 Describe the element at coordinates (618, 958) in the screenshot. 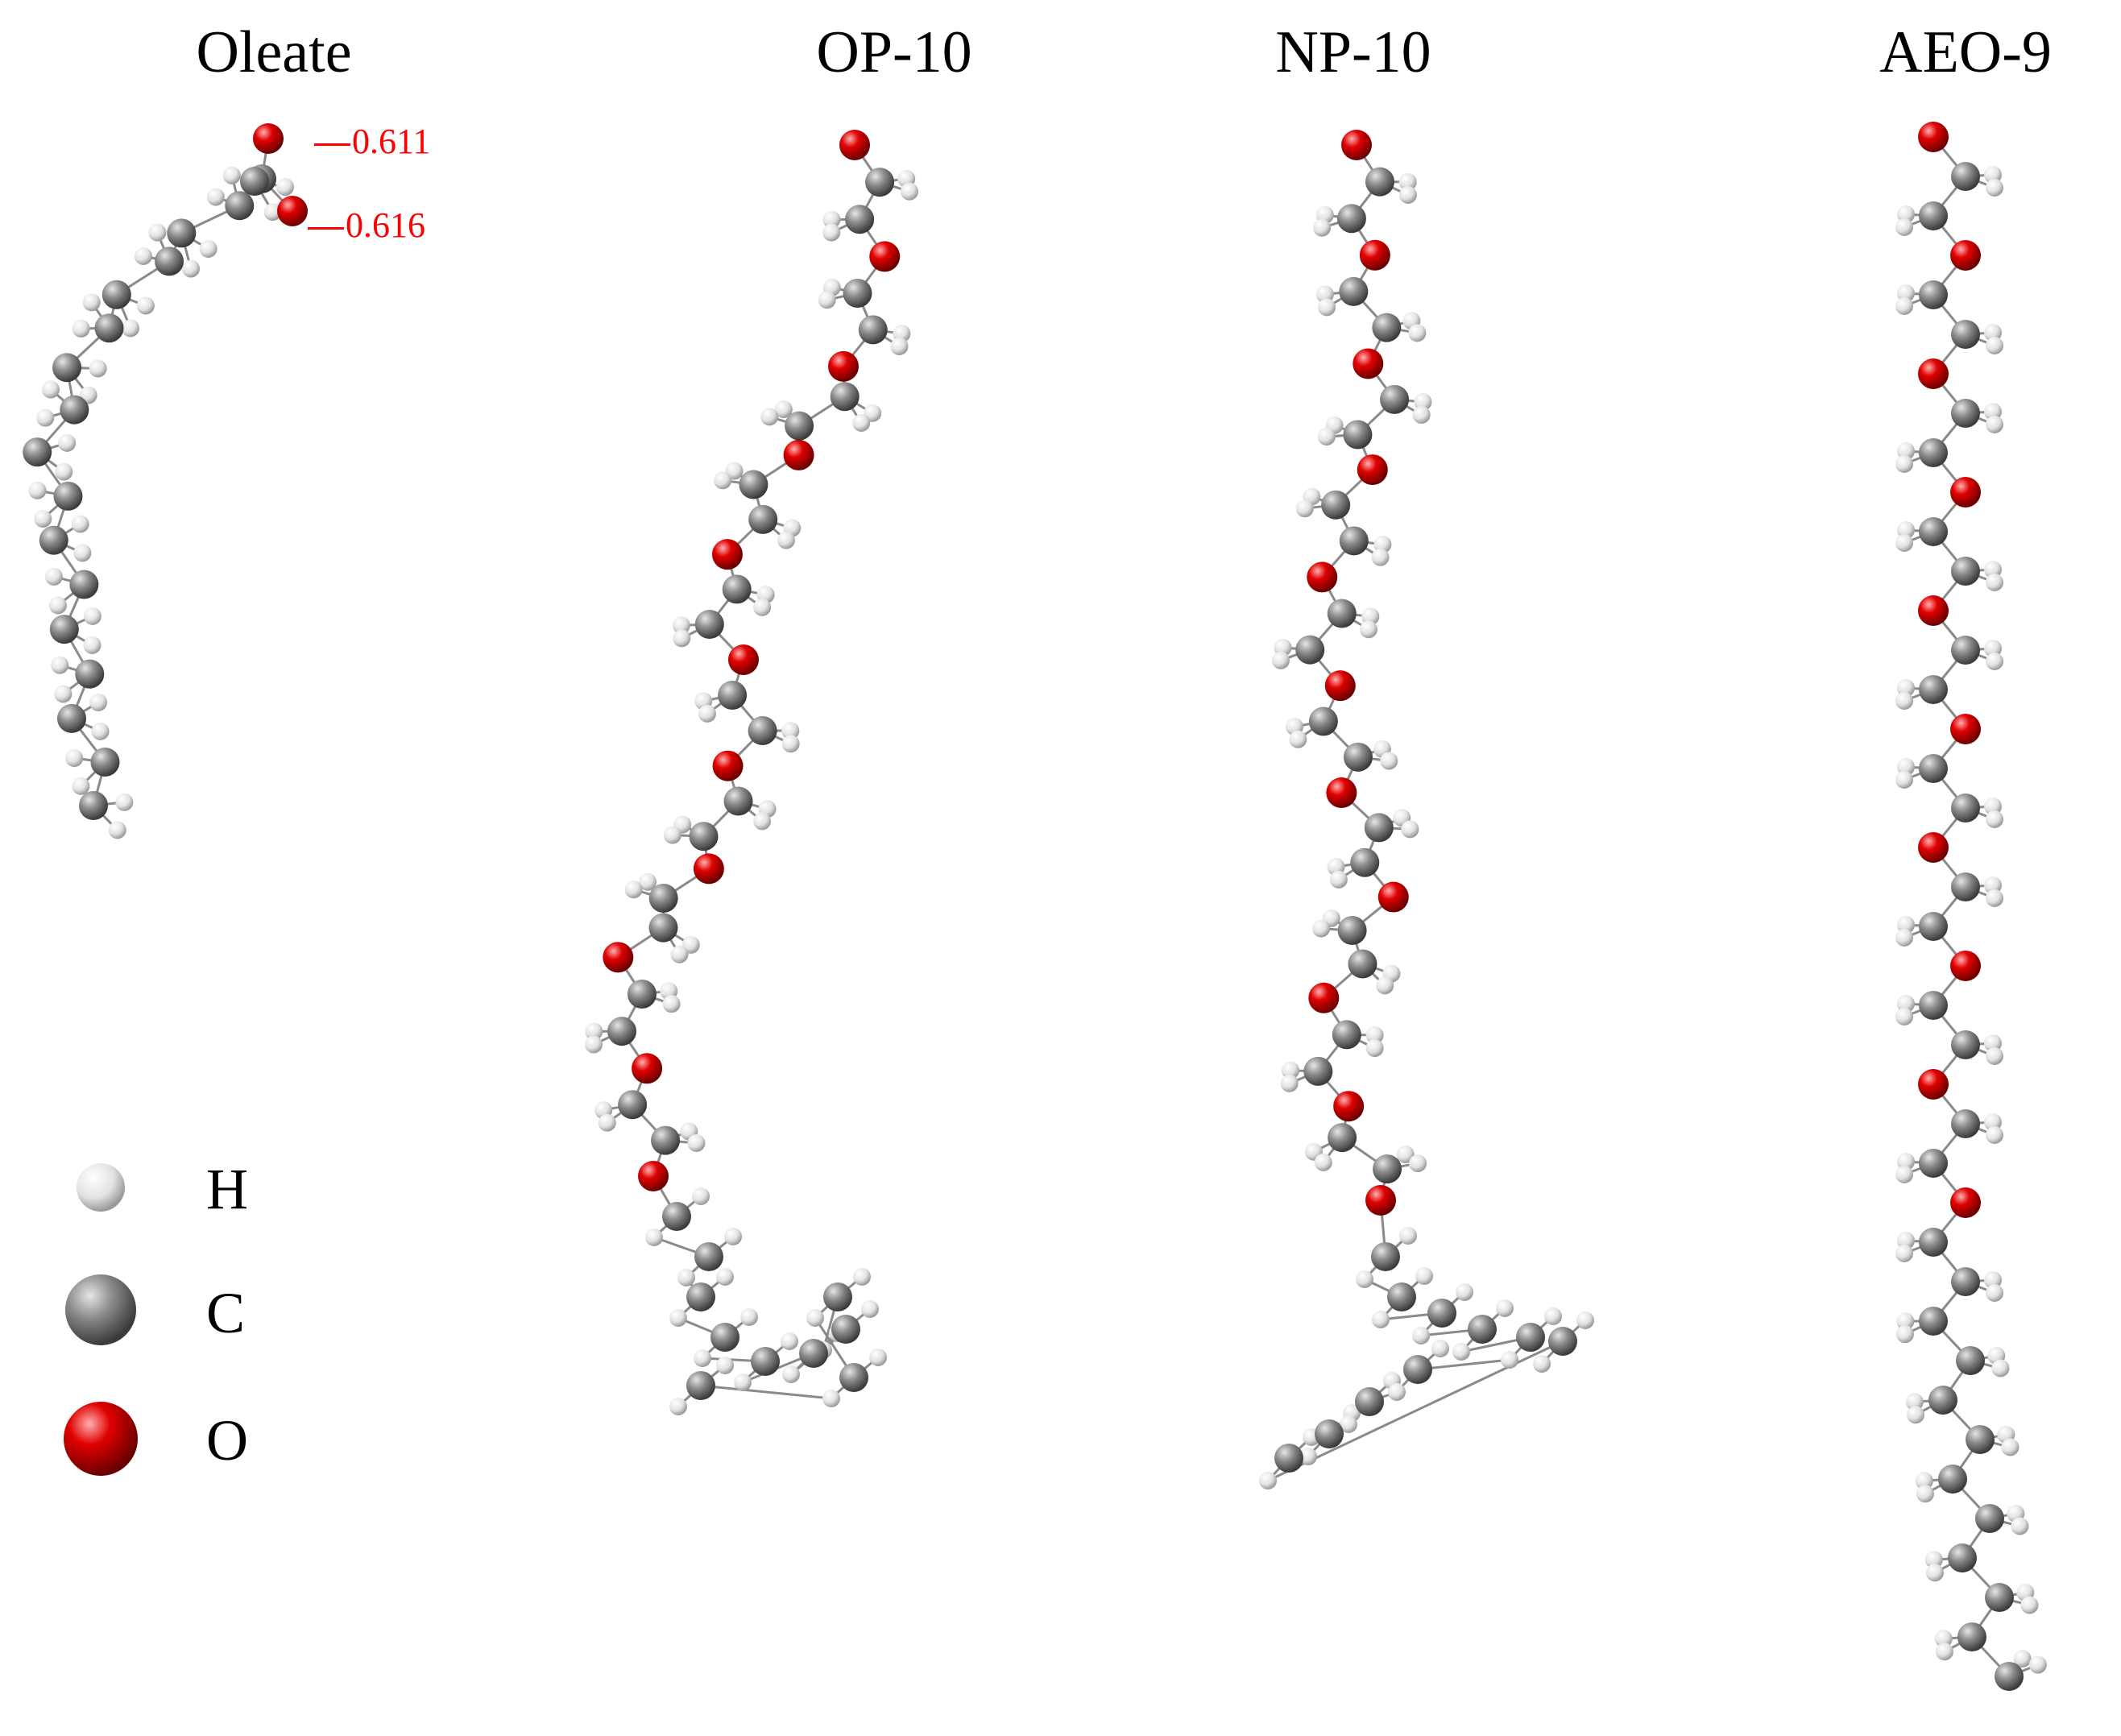

I see `op-10-oxygen-atom` at that location.